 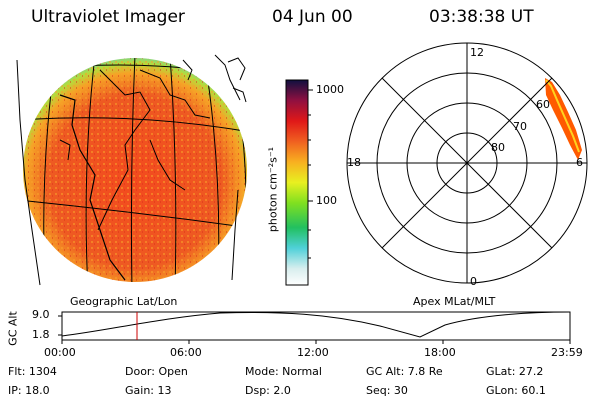 I want to click on door-status: Door: Open, so click(x=156, y=371).